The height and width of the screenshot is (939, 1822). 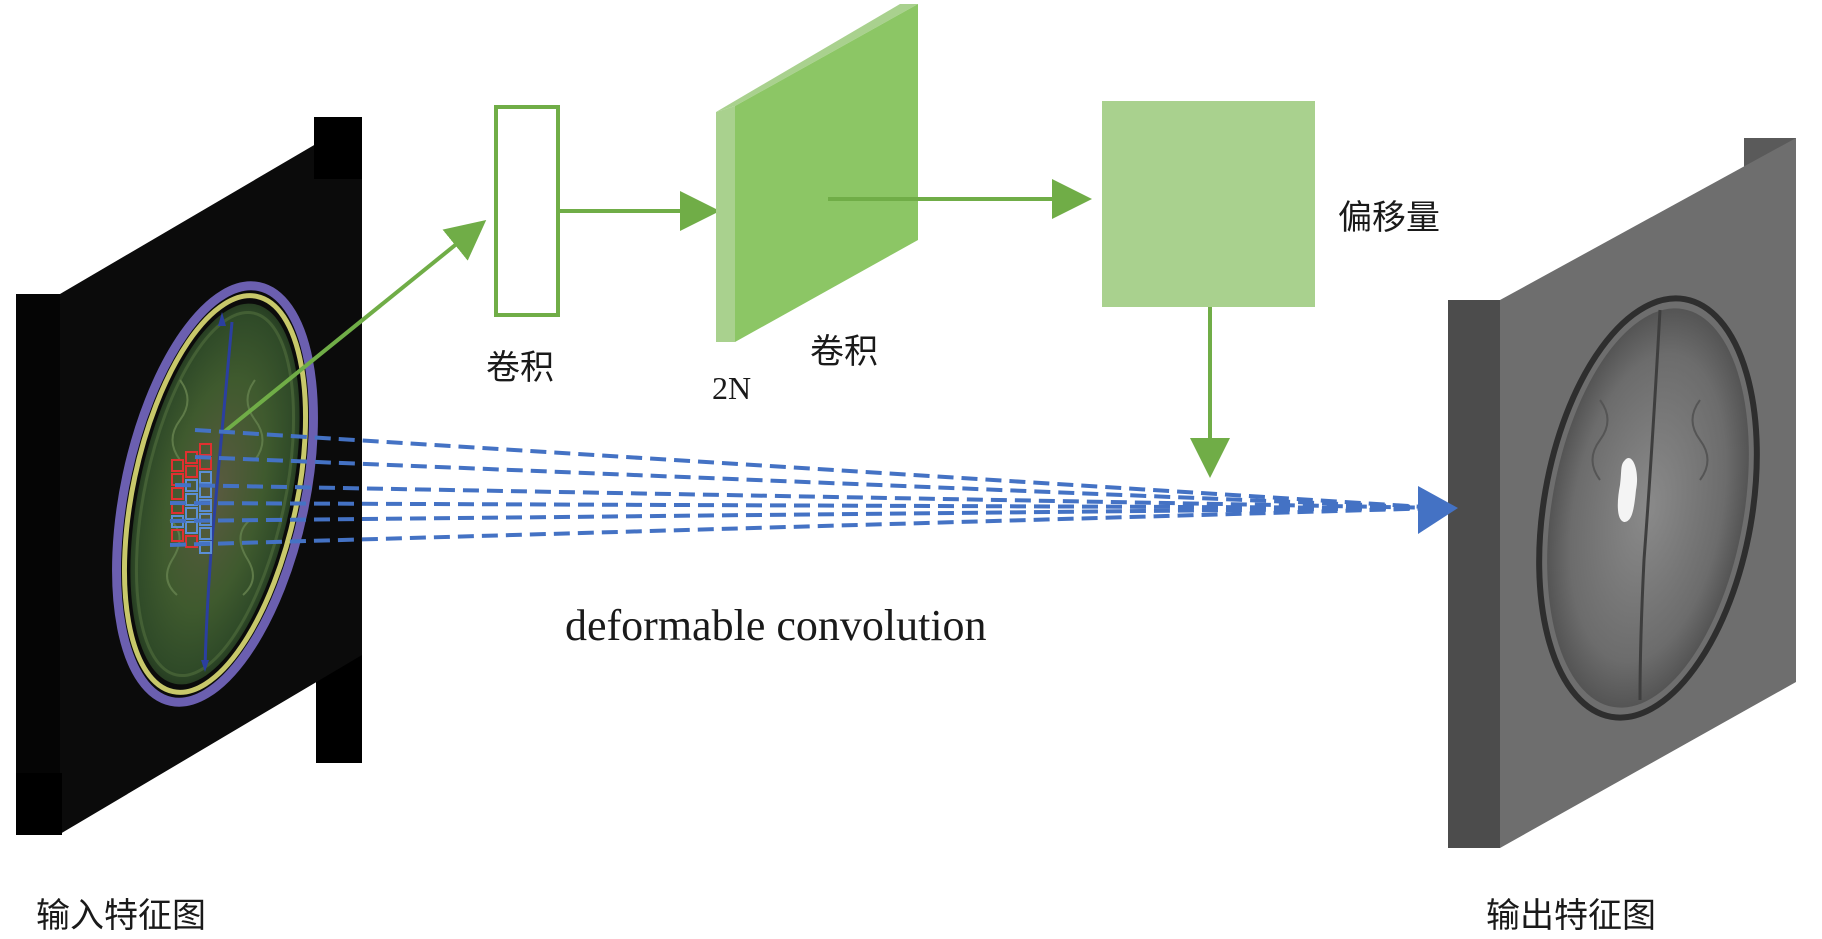 I want to click on output-feature-map, so click(x=1622, y=493).